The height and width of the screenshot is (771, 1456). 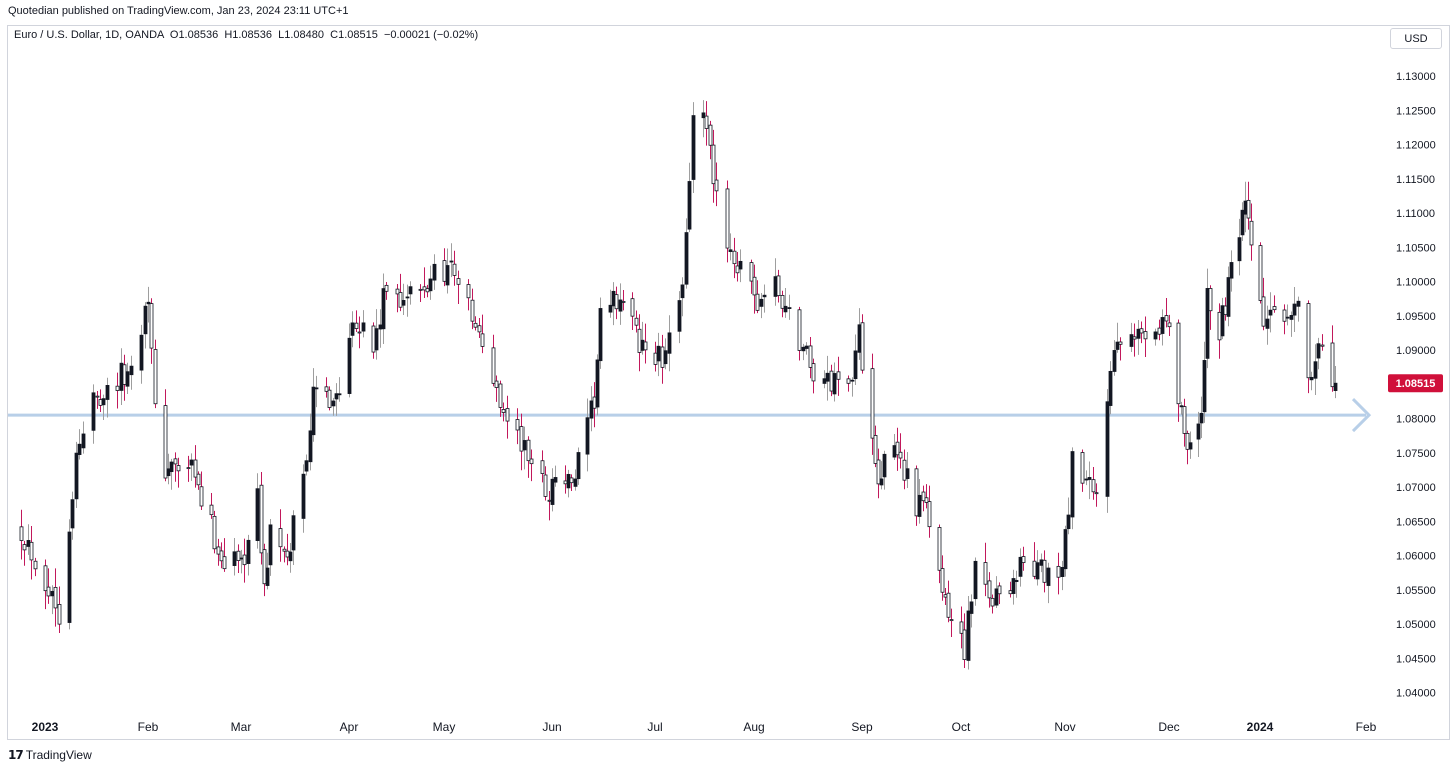 What do you see at coordinates (1416, 111) in the screenshot?
I see `y-tick-label: 1.12500` at bounding box center [1416, 111].